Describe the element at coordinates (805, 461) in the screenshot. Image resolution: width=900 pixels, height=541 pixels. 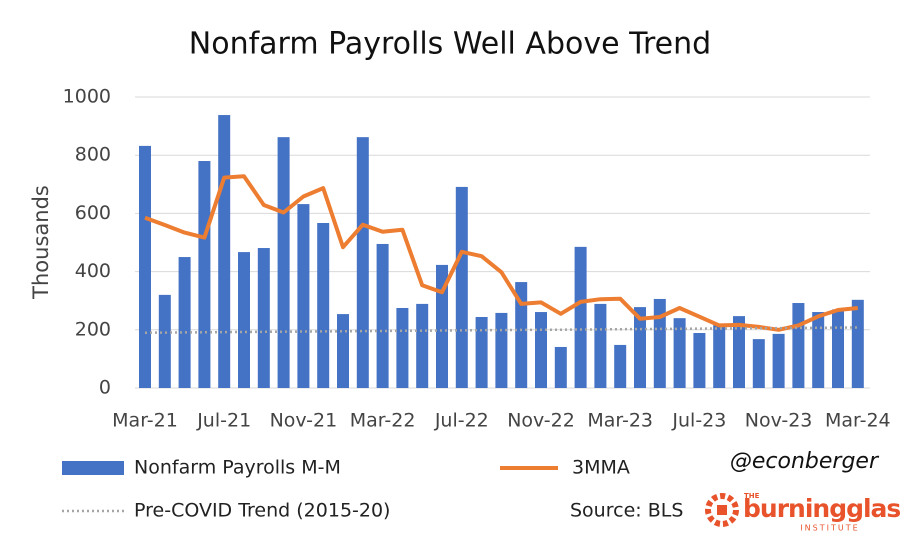
I see `handle: @econberger` at that location.